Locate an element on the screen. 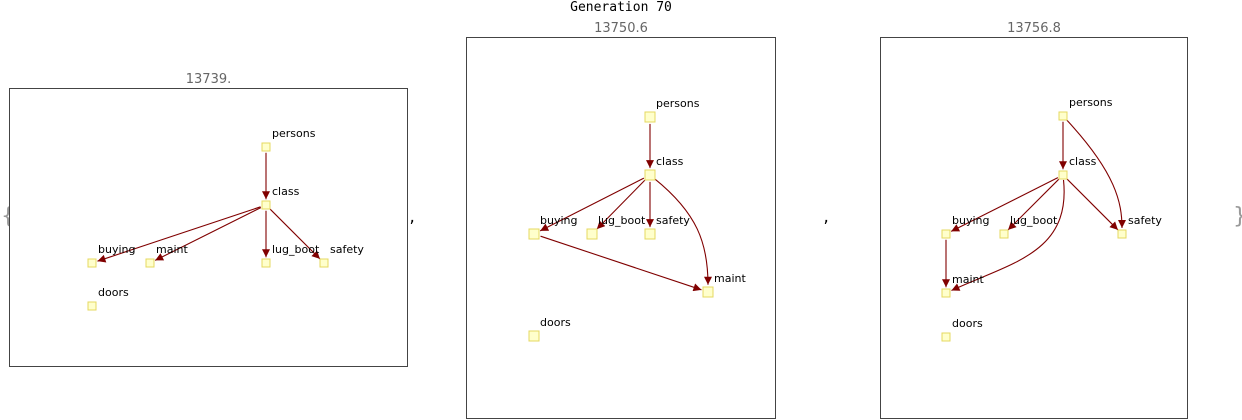 This screenshot has width=1242, height=420. graph-2-node-lug-boot is located at coordinates (592, 234).